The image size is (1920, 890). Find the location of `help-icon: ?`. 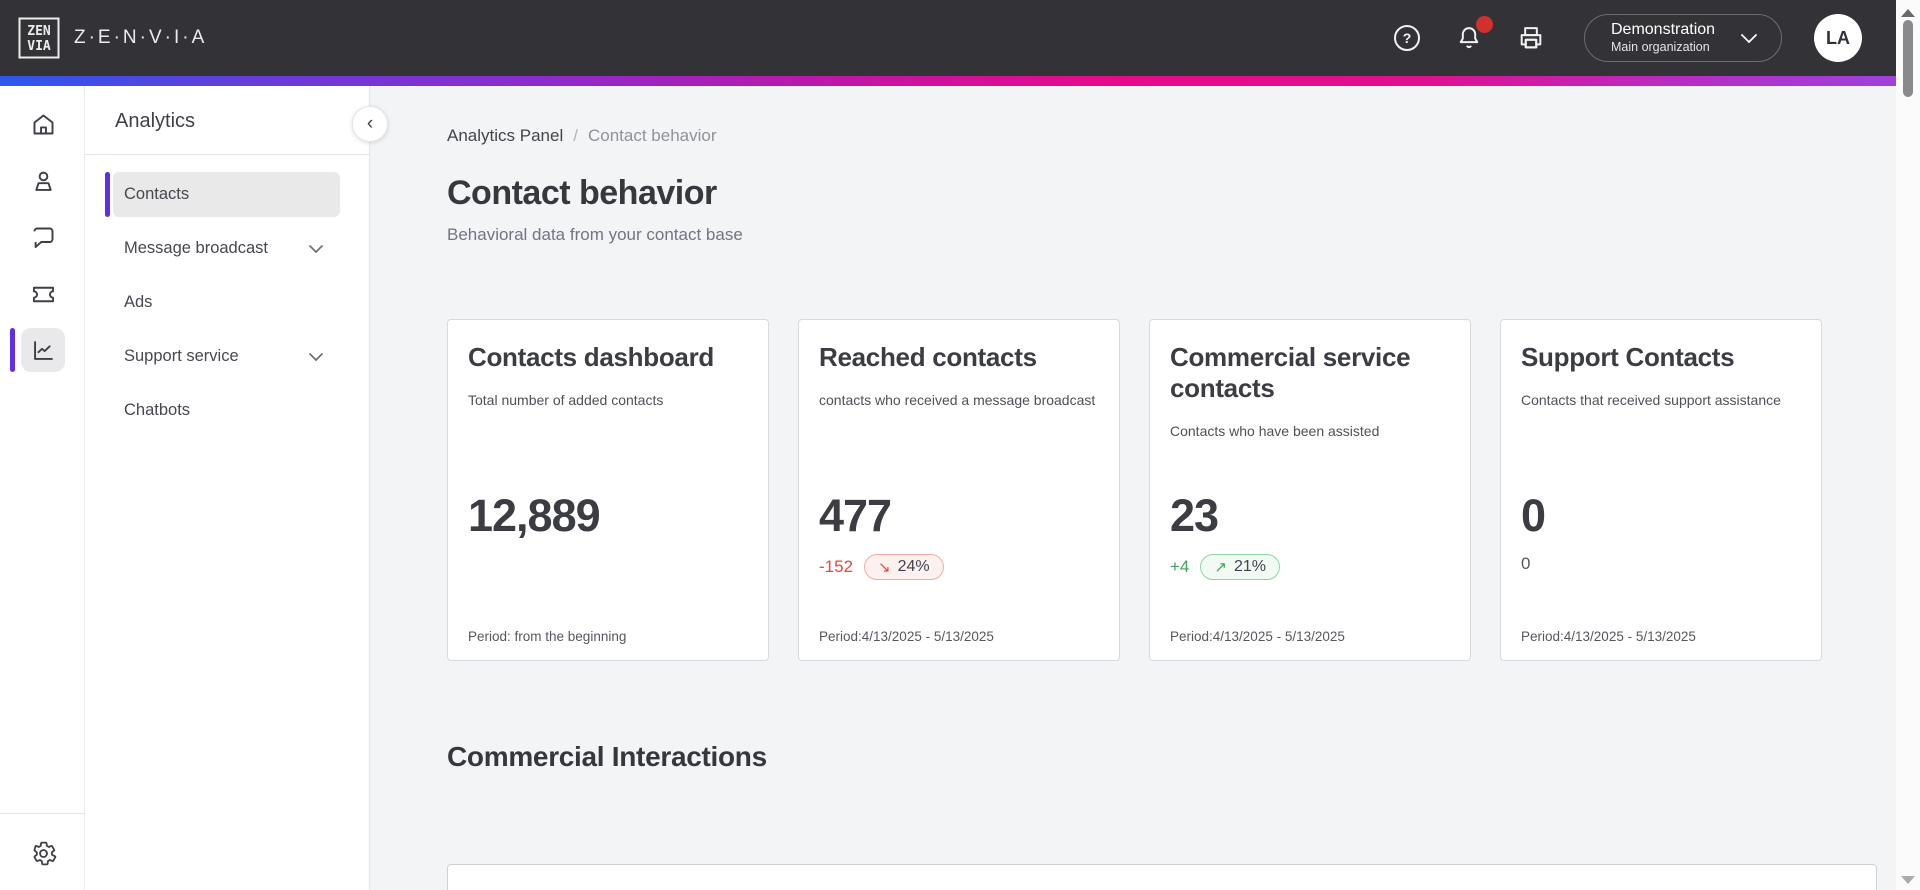

help-icon: ? is located at coordinates (1407, 38).